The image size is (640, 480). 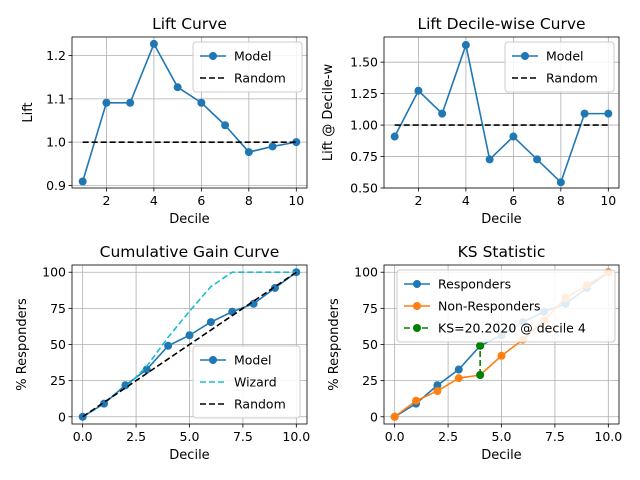 I want to click on chart-title: Lift Decile-wise Curve, so click(x=501, y=24).